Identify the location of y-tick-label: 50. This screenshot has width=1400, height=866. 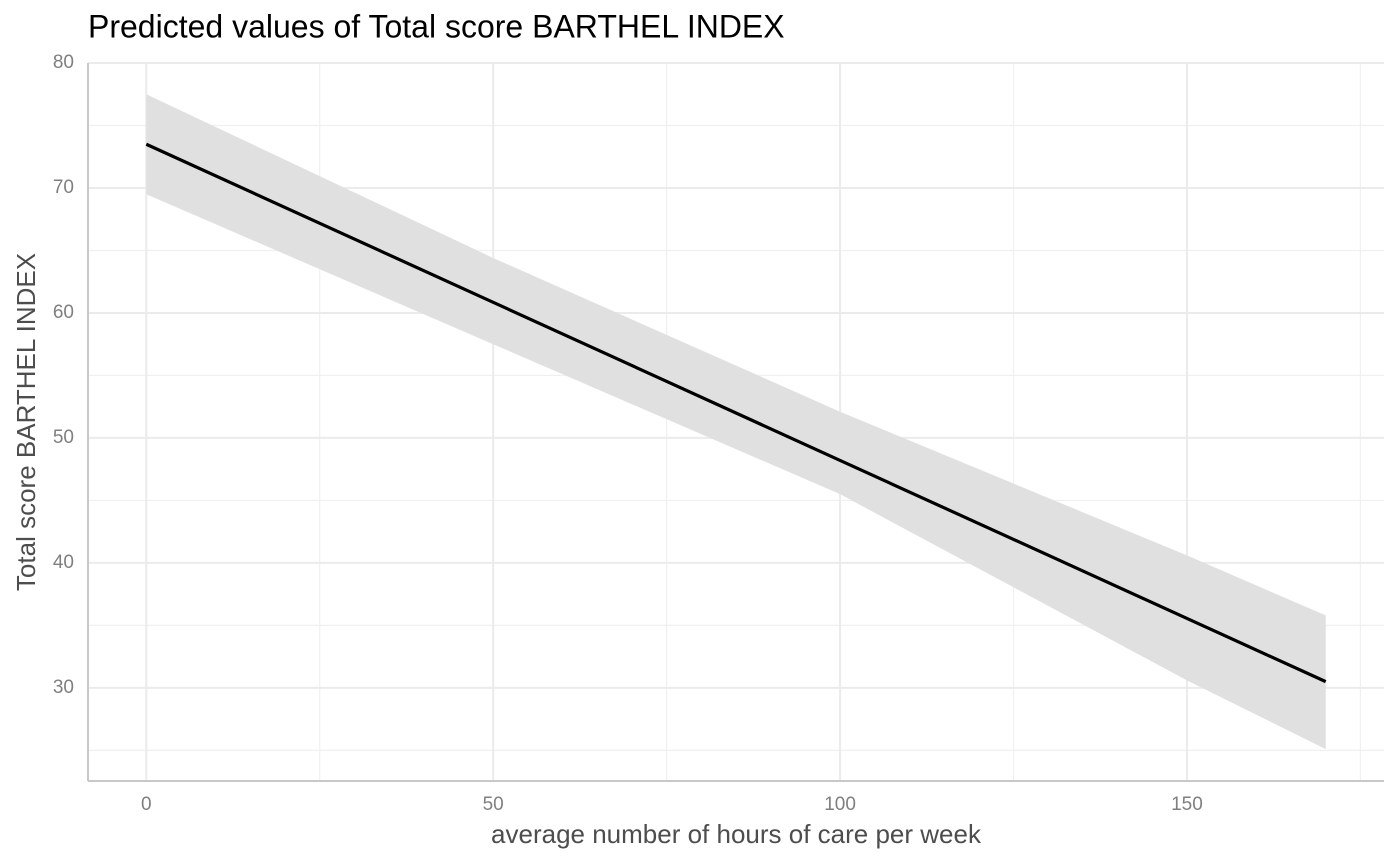
(63, 437).